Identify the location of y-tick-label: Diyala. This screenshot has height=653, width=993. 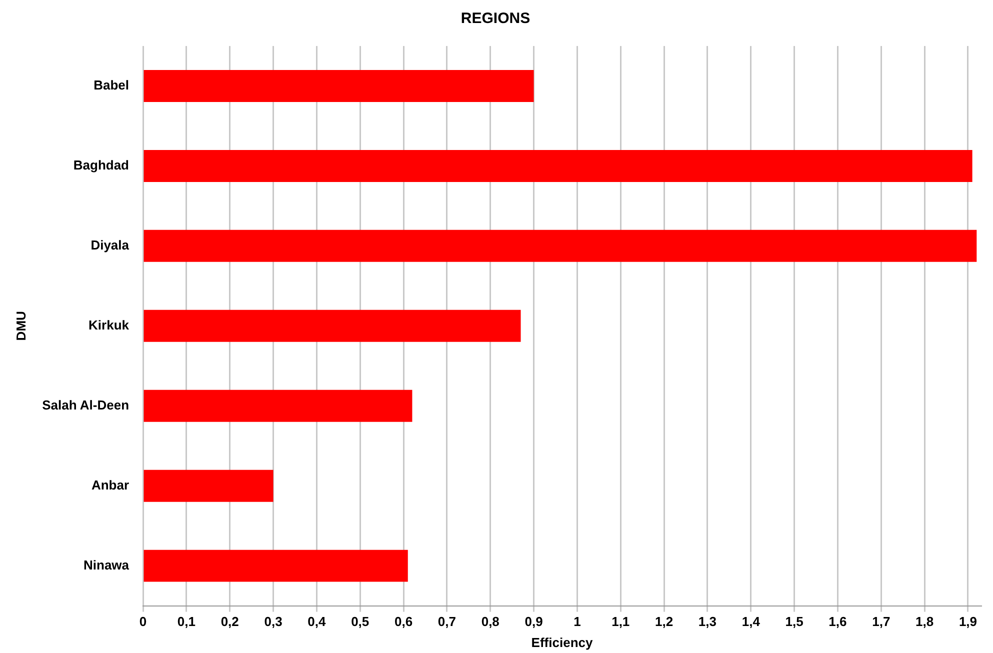
(110, 245).